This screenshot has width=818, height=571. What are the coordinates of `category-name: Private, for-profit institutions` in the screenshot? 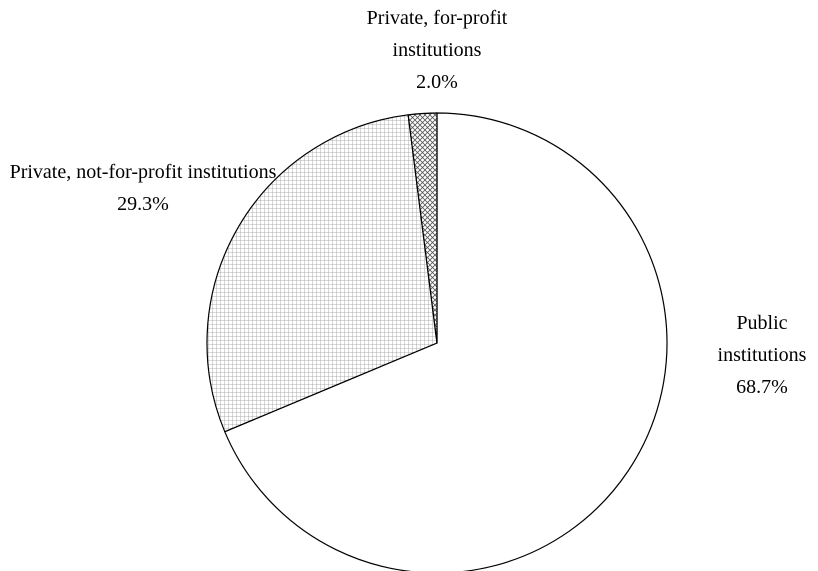 It's located at (437, 34).